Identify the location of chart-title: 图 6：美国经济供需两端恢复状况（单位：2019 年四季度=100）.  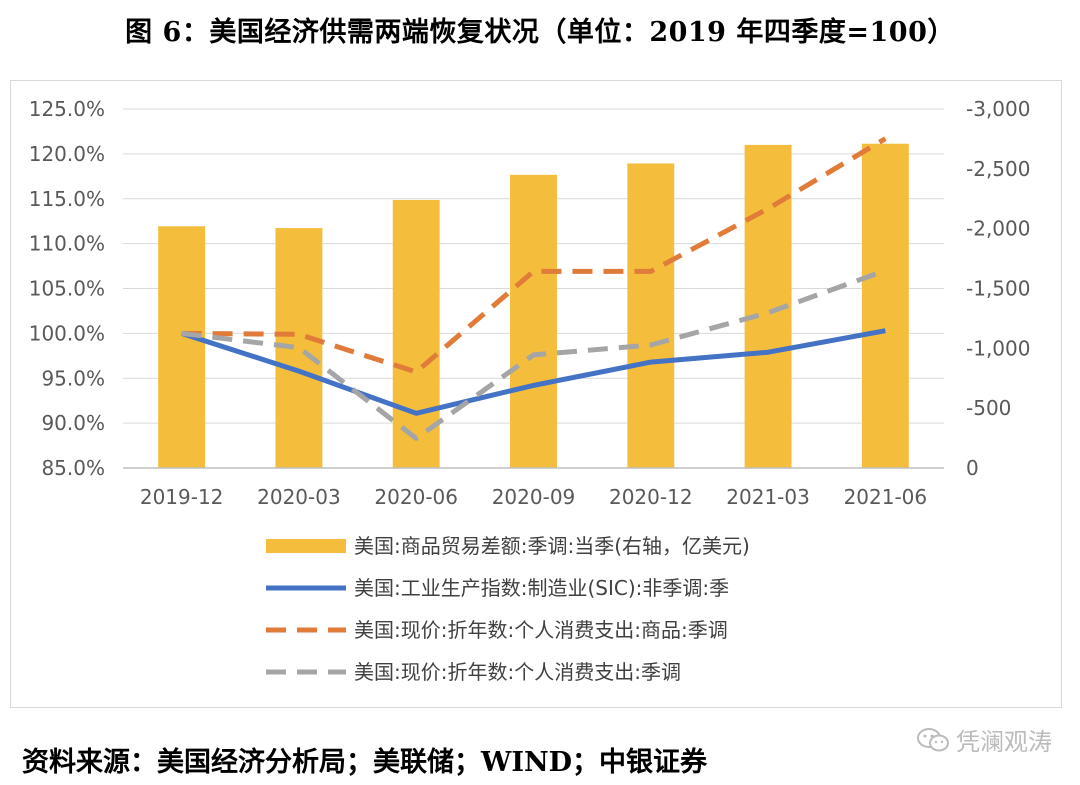
(540, 32).